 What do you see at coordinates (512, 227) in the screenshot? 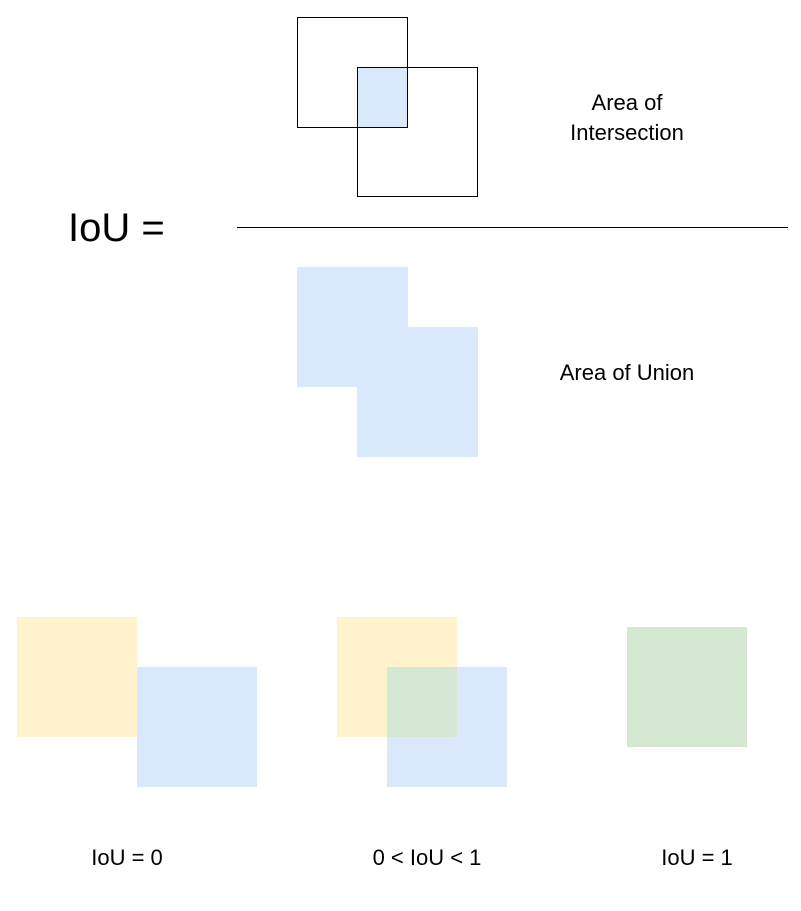
I see `fraction-bar` at bounding box center [512, 227].